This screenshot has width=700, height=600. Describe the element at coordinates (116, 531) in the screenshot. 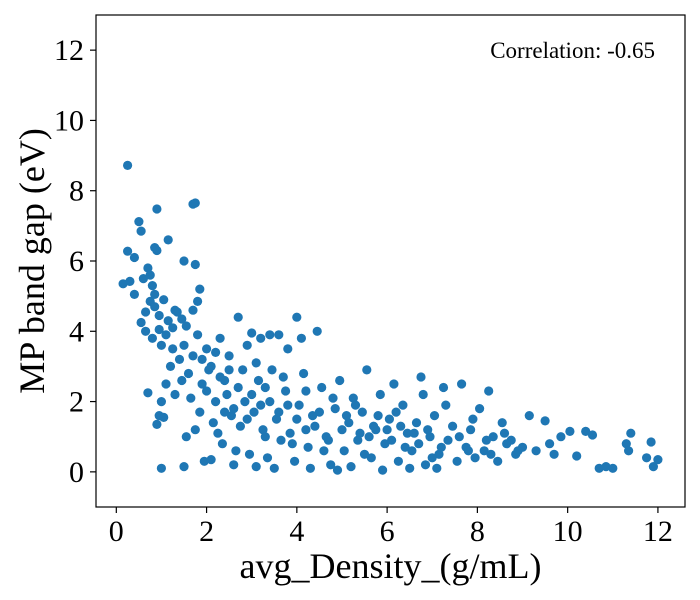

I see `x-tick-label: 0` at that location.